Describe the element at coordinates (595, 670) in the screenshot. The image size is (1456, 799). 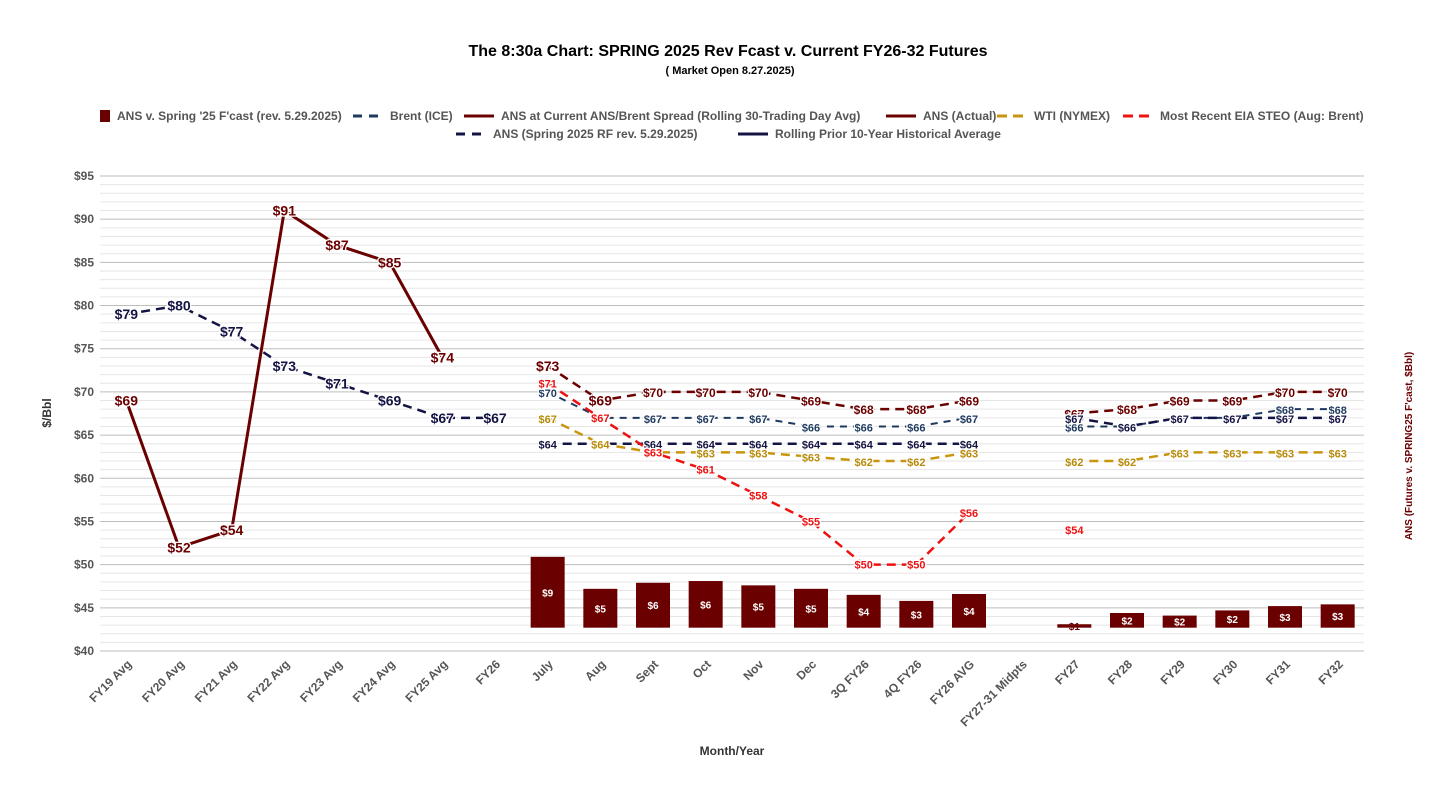
I see `x-tick-label: Aug` at that location.